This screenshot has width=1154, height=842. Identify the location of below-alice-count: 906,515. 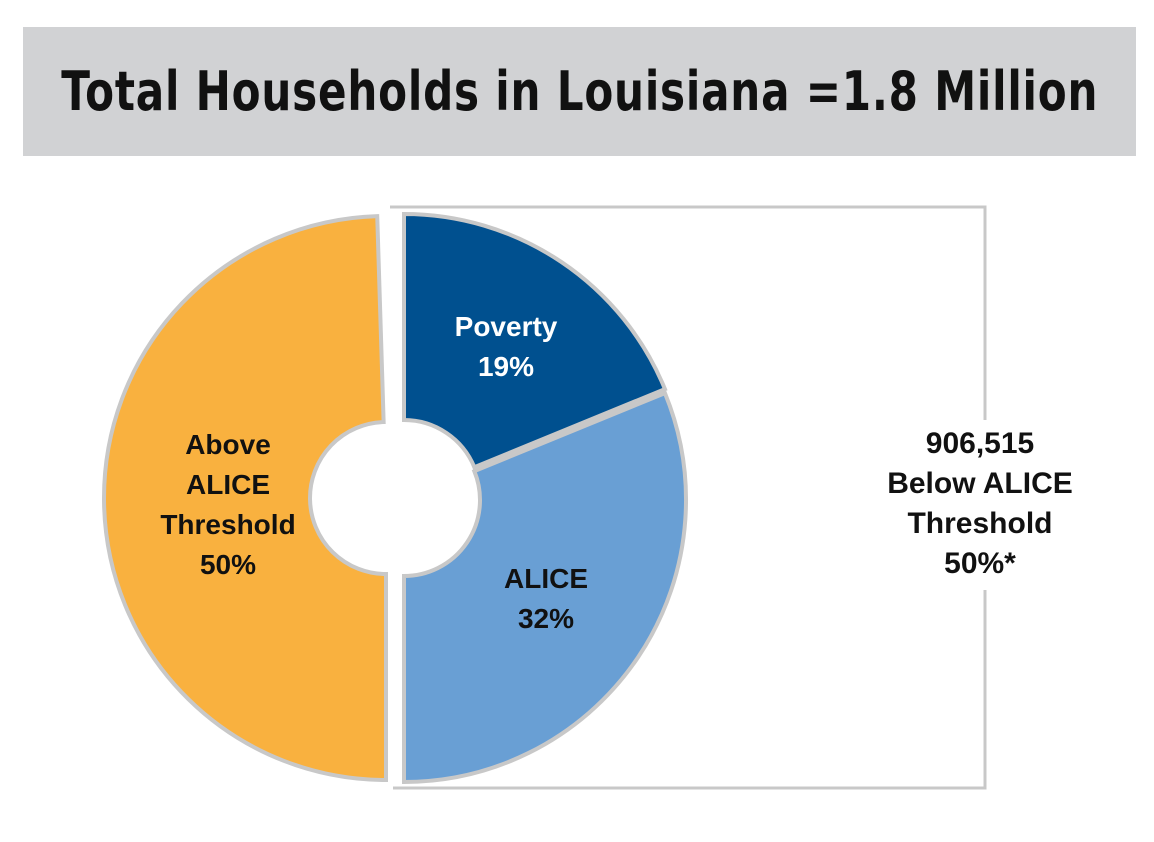
(980, 443).